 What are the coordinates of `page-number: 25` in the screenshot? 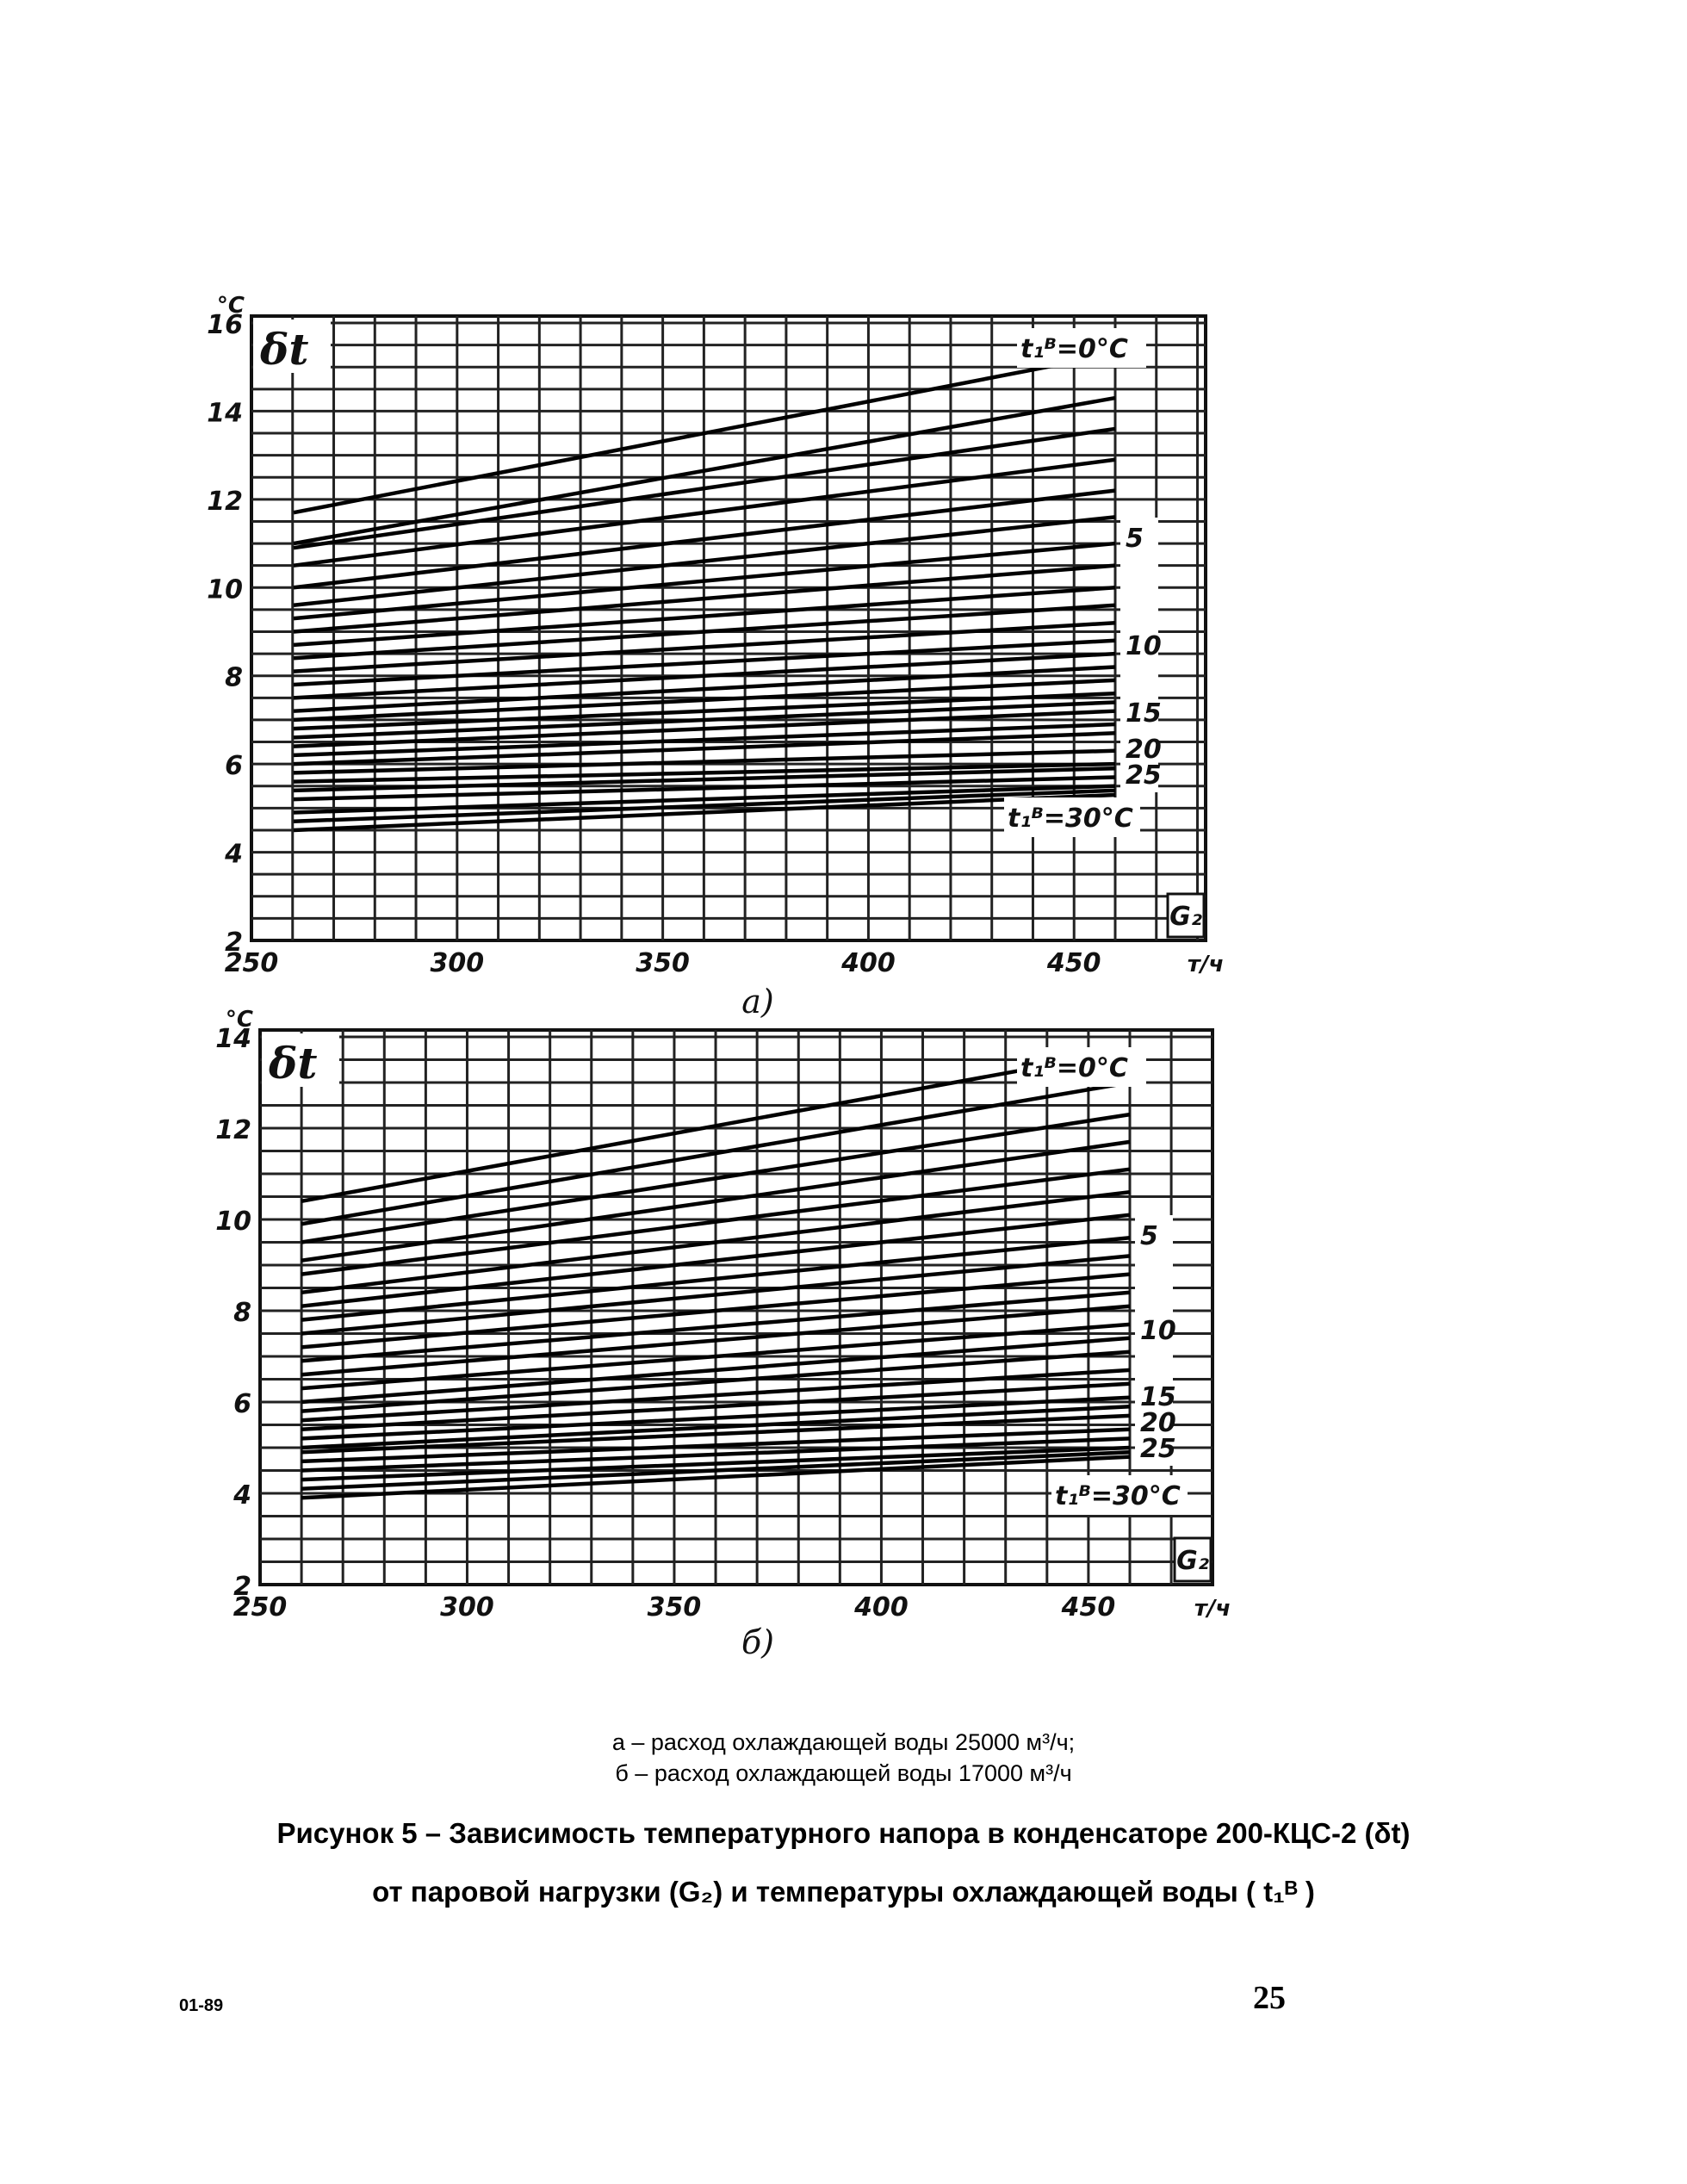 It's located at (1270, 1998).